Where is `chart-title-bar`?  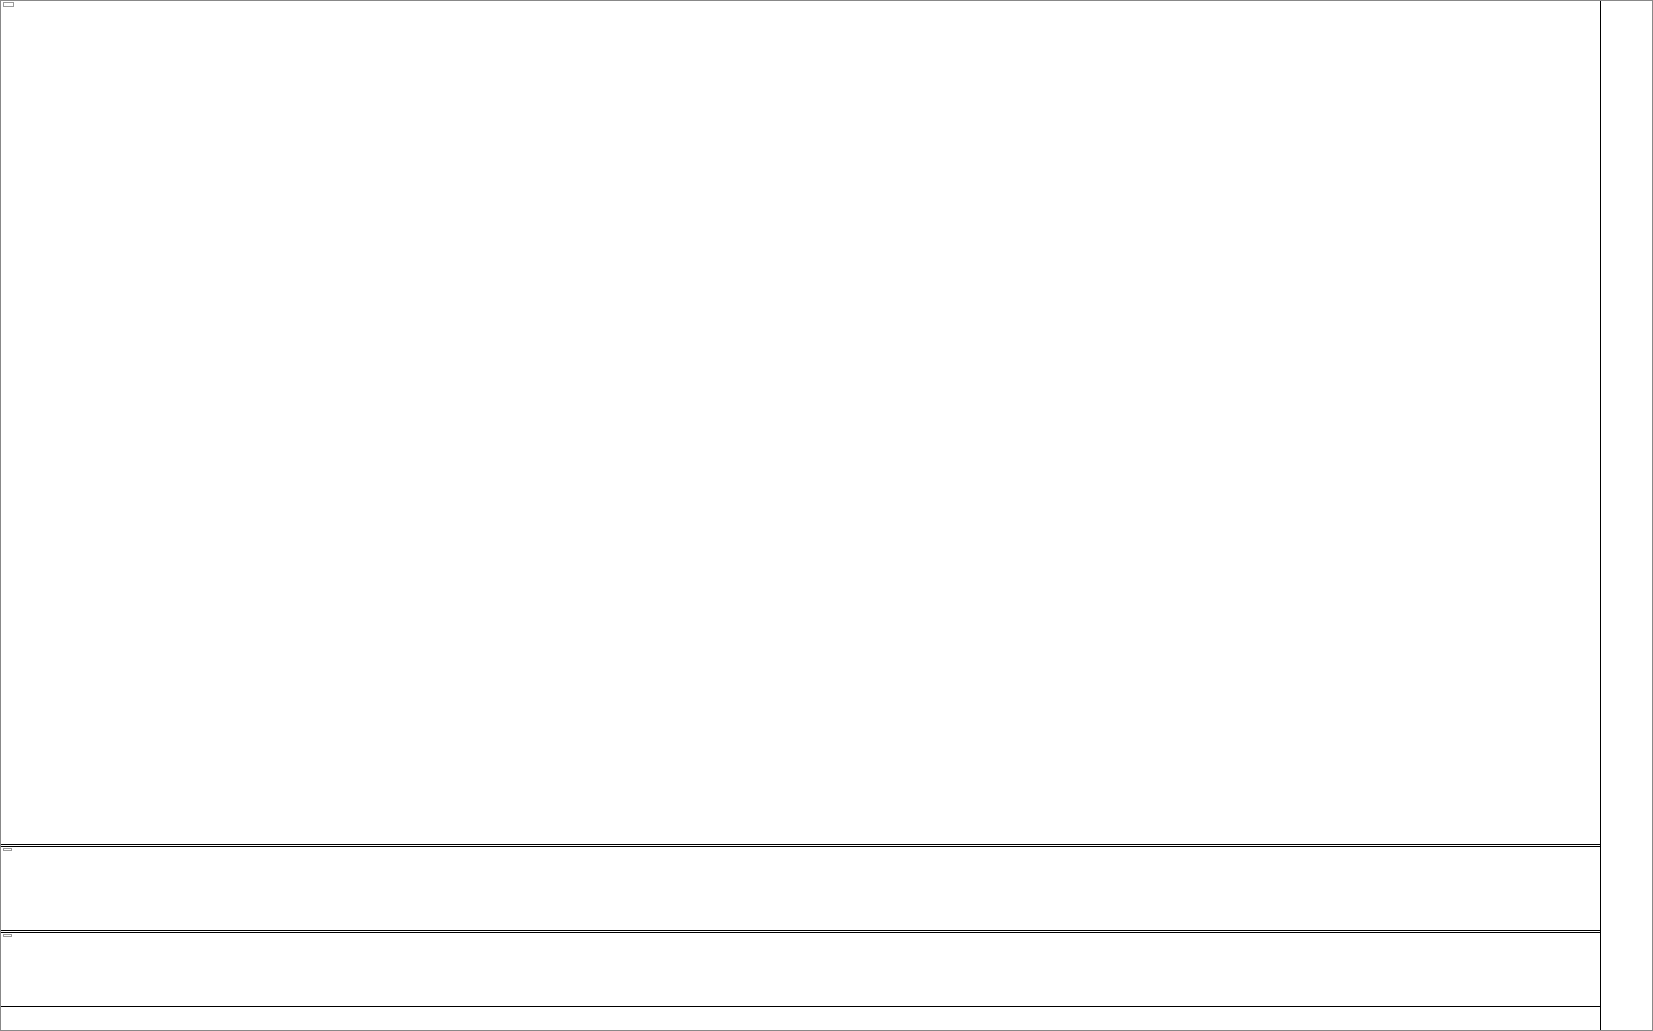
chart-title-bar is located at coordinates (8, 4).